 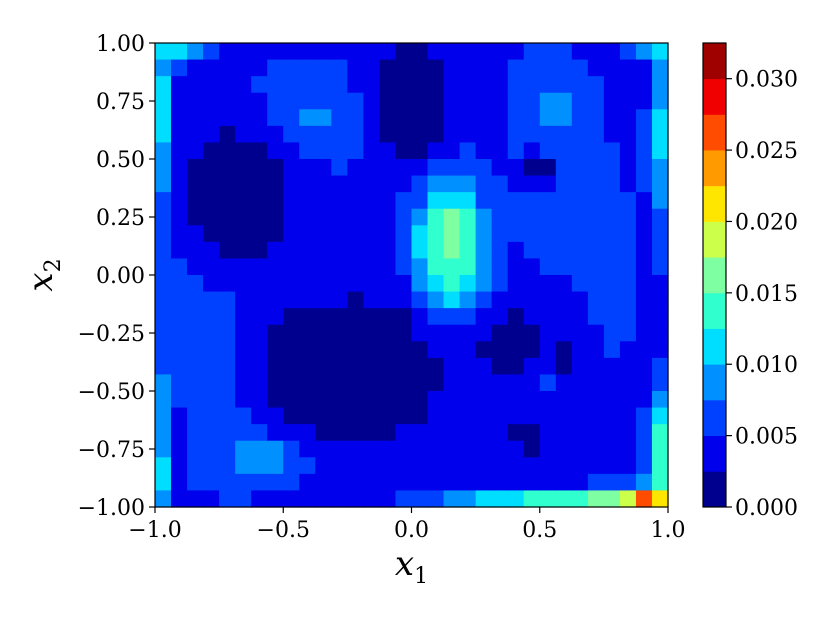 What do you see at coordinates (714, 275) in the screenshot?
I see `colorbar-level` at bounding box center [714, 275].